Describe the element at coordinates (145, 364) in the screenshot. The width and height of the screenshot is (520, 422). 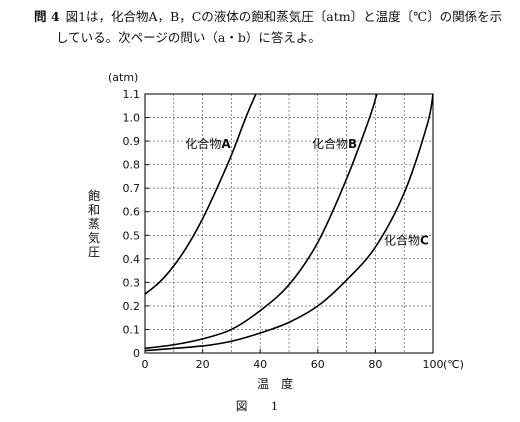
I see `x-tick-label: 0` at that location.